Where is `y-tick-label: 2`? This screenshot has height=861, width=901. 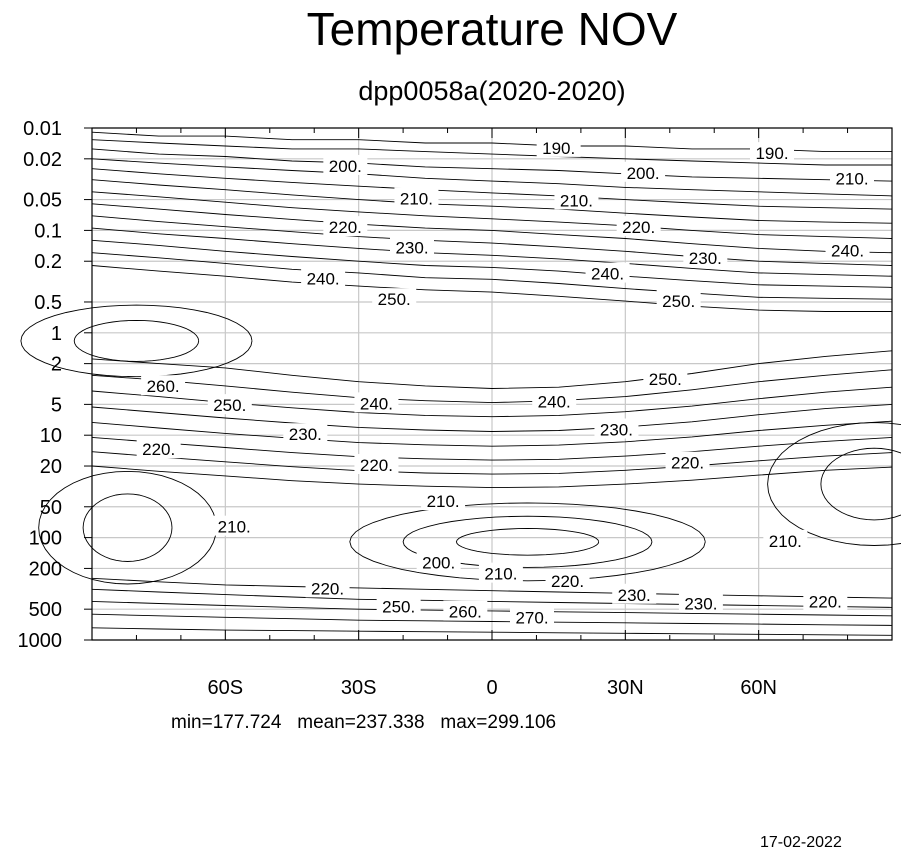
y-tick-label: 2 is located at coordinates (56, 365).